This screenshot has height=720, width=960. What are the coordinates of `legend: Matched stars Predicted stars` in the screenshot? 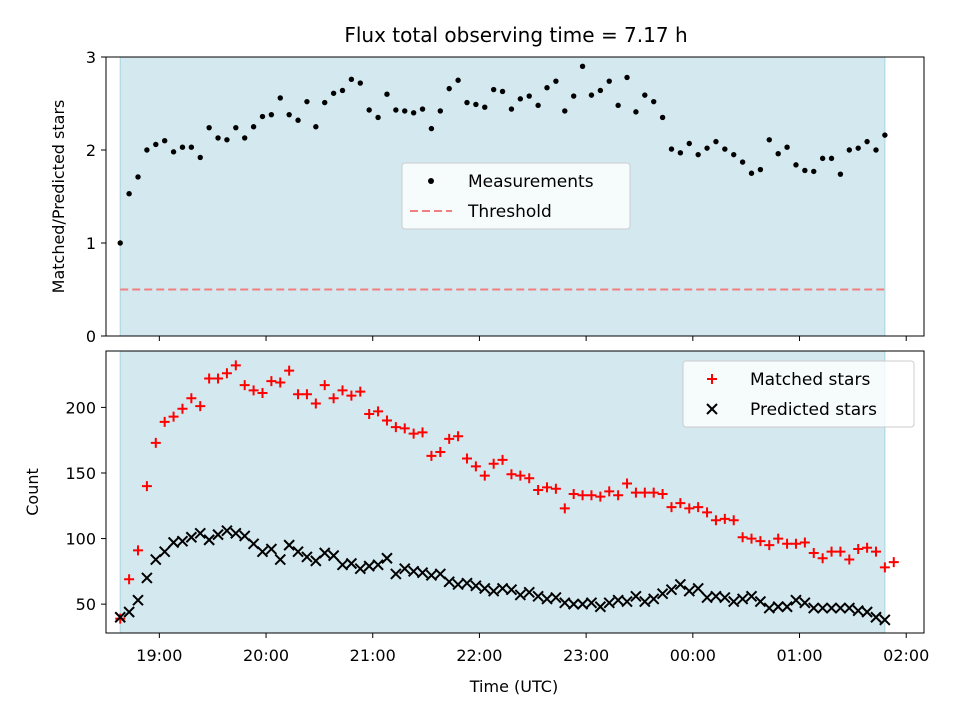 It's located at (798, 394).